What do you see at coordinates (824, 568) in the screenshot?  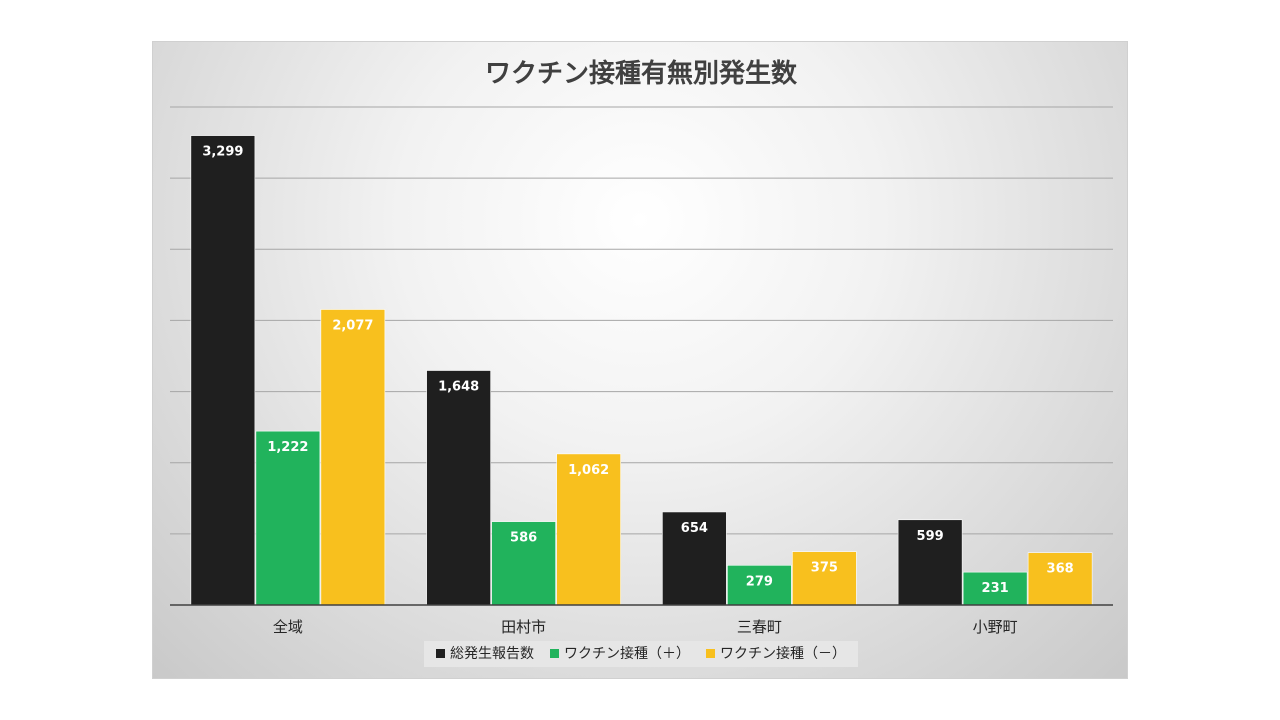 I see `data-label: 375` at bounding box center [824, 568].